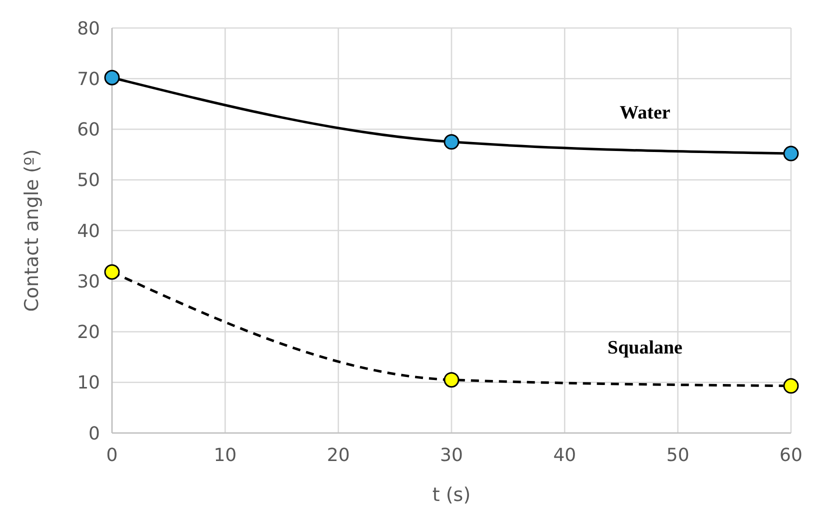 The image size is (821, 521). What do you see at coordinates (88, 231) in the screenshot?
I see `y-tick-label: 40` at bounding box center [88, 231].